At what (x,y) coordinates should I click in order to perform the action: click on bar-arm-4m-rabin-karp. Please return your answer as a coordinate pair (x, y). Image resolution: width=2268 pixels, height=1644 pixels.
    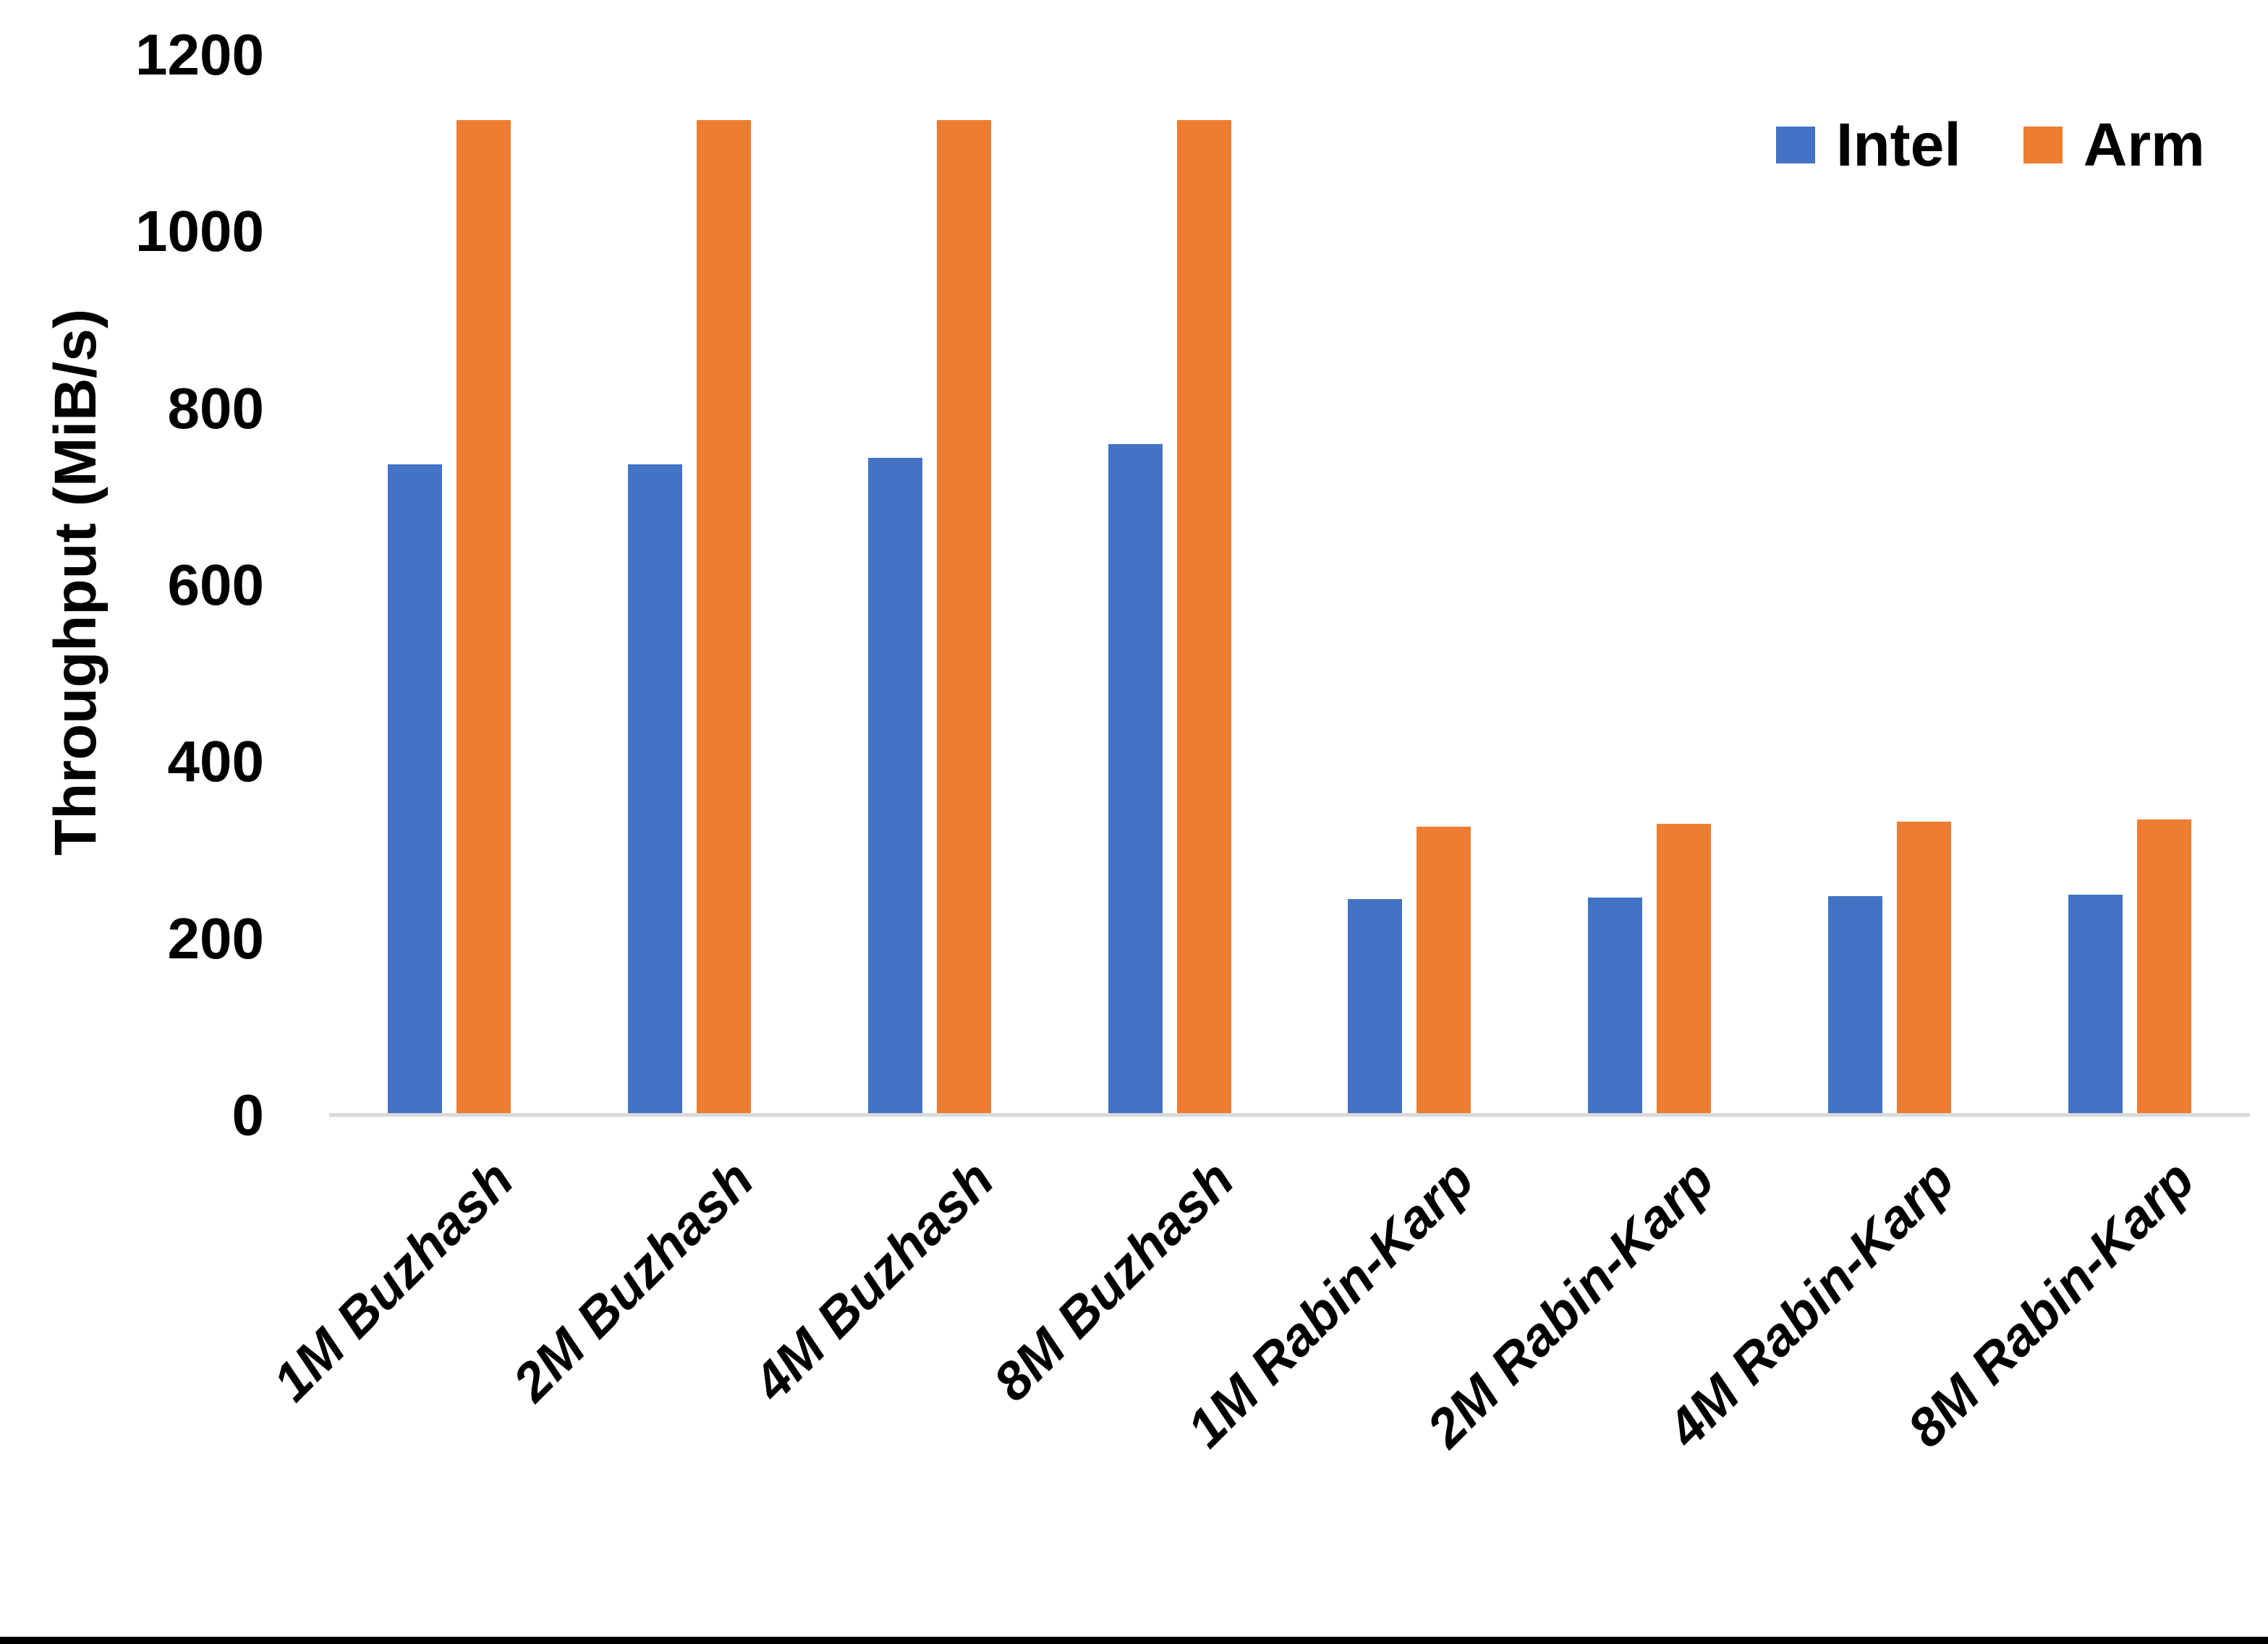
    Looking at the image, I should click on (1924, 968).